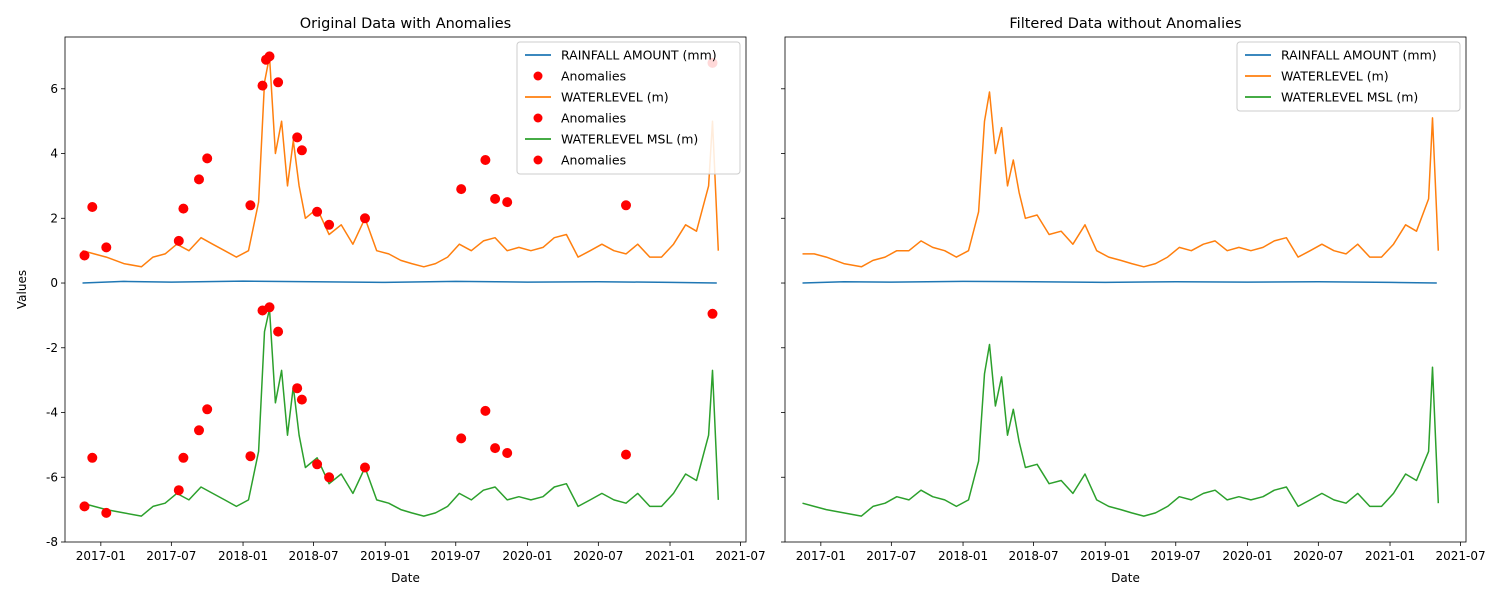  What do you see at coordinates (52, 477) in the screenshot?
I see `y-tick-label: -6` at bounding box center [52, 477].